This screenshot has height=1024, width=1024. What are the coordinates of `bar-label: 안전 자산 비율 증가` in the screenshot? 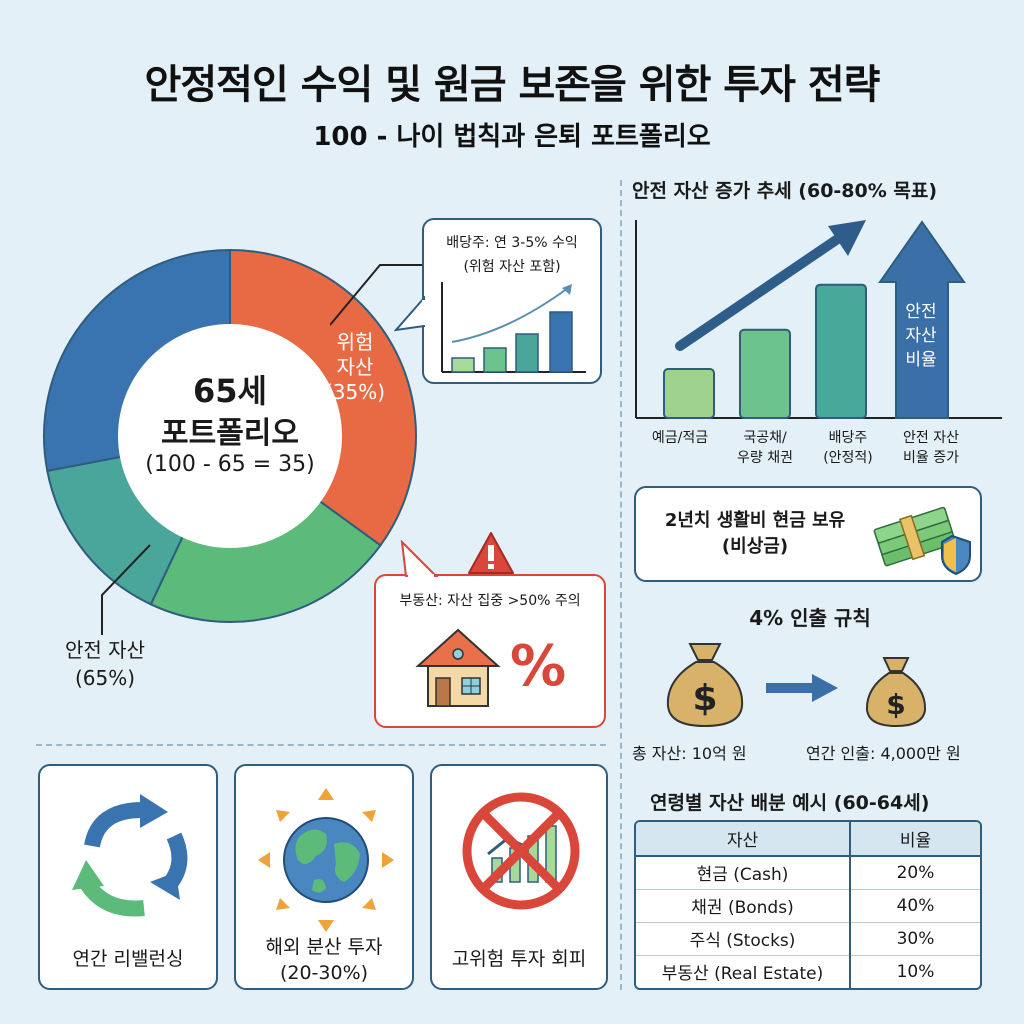 It's located at (931, 448).